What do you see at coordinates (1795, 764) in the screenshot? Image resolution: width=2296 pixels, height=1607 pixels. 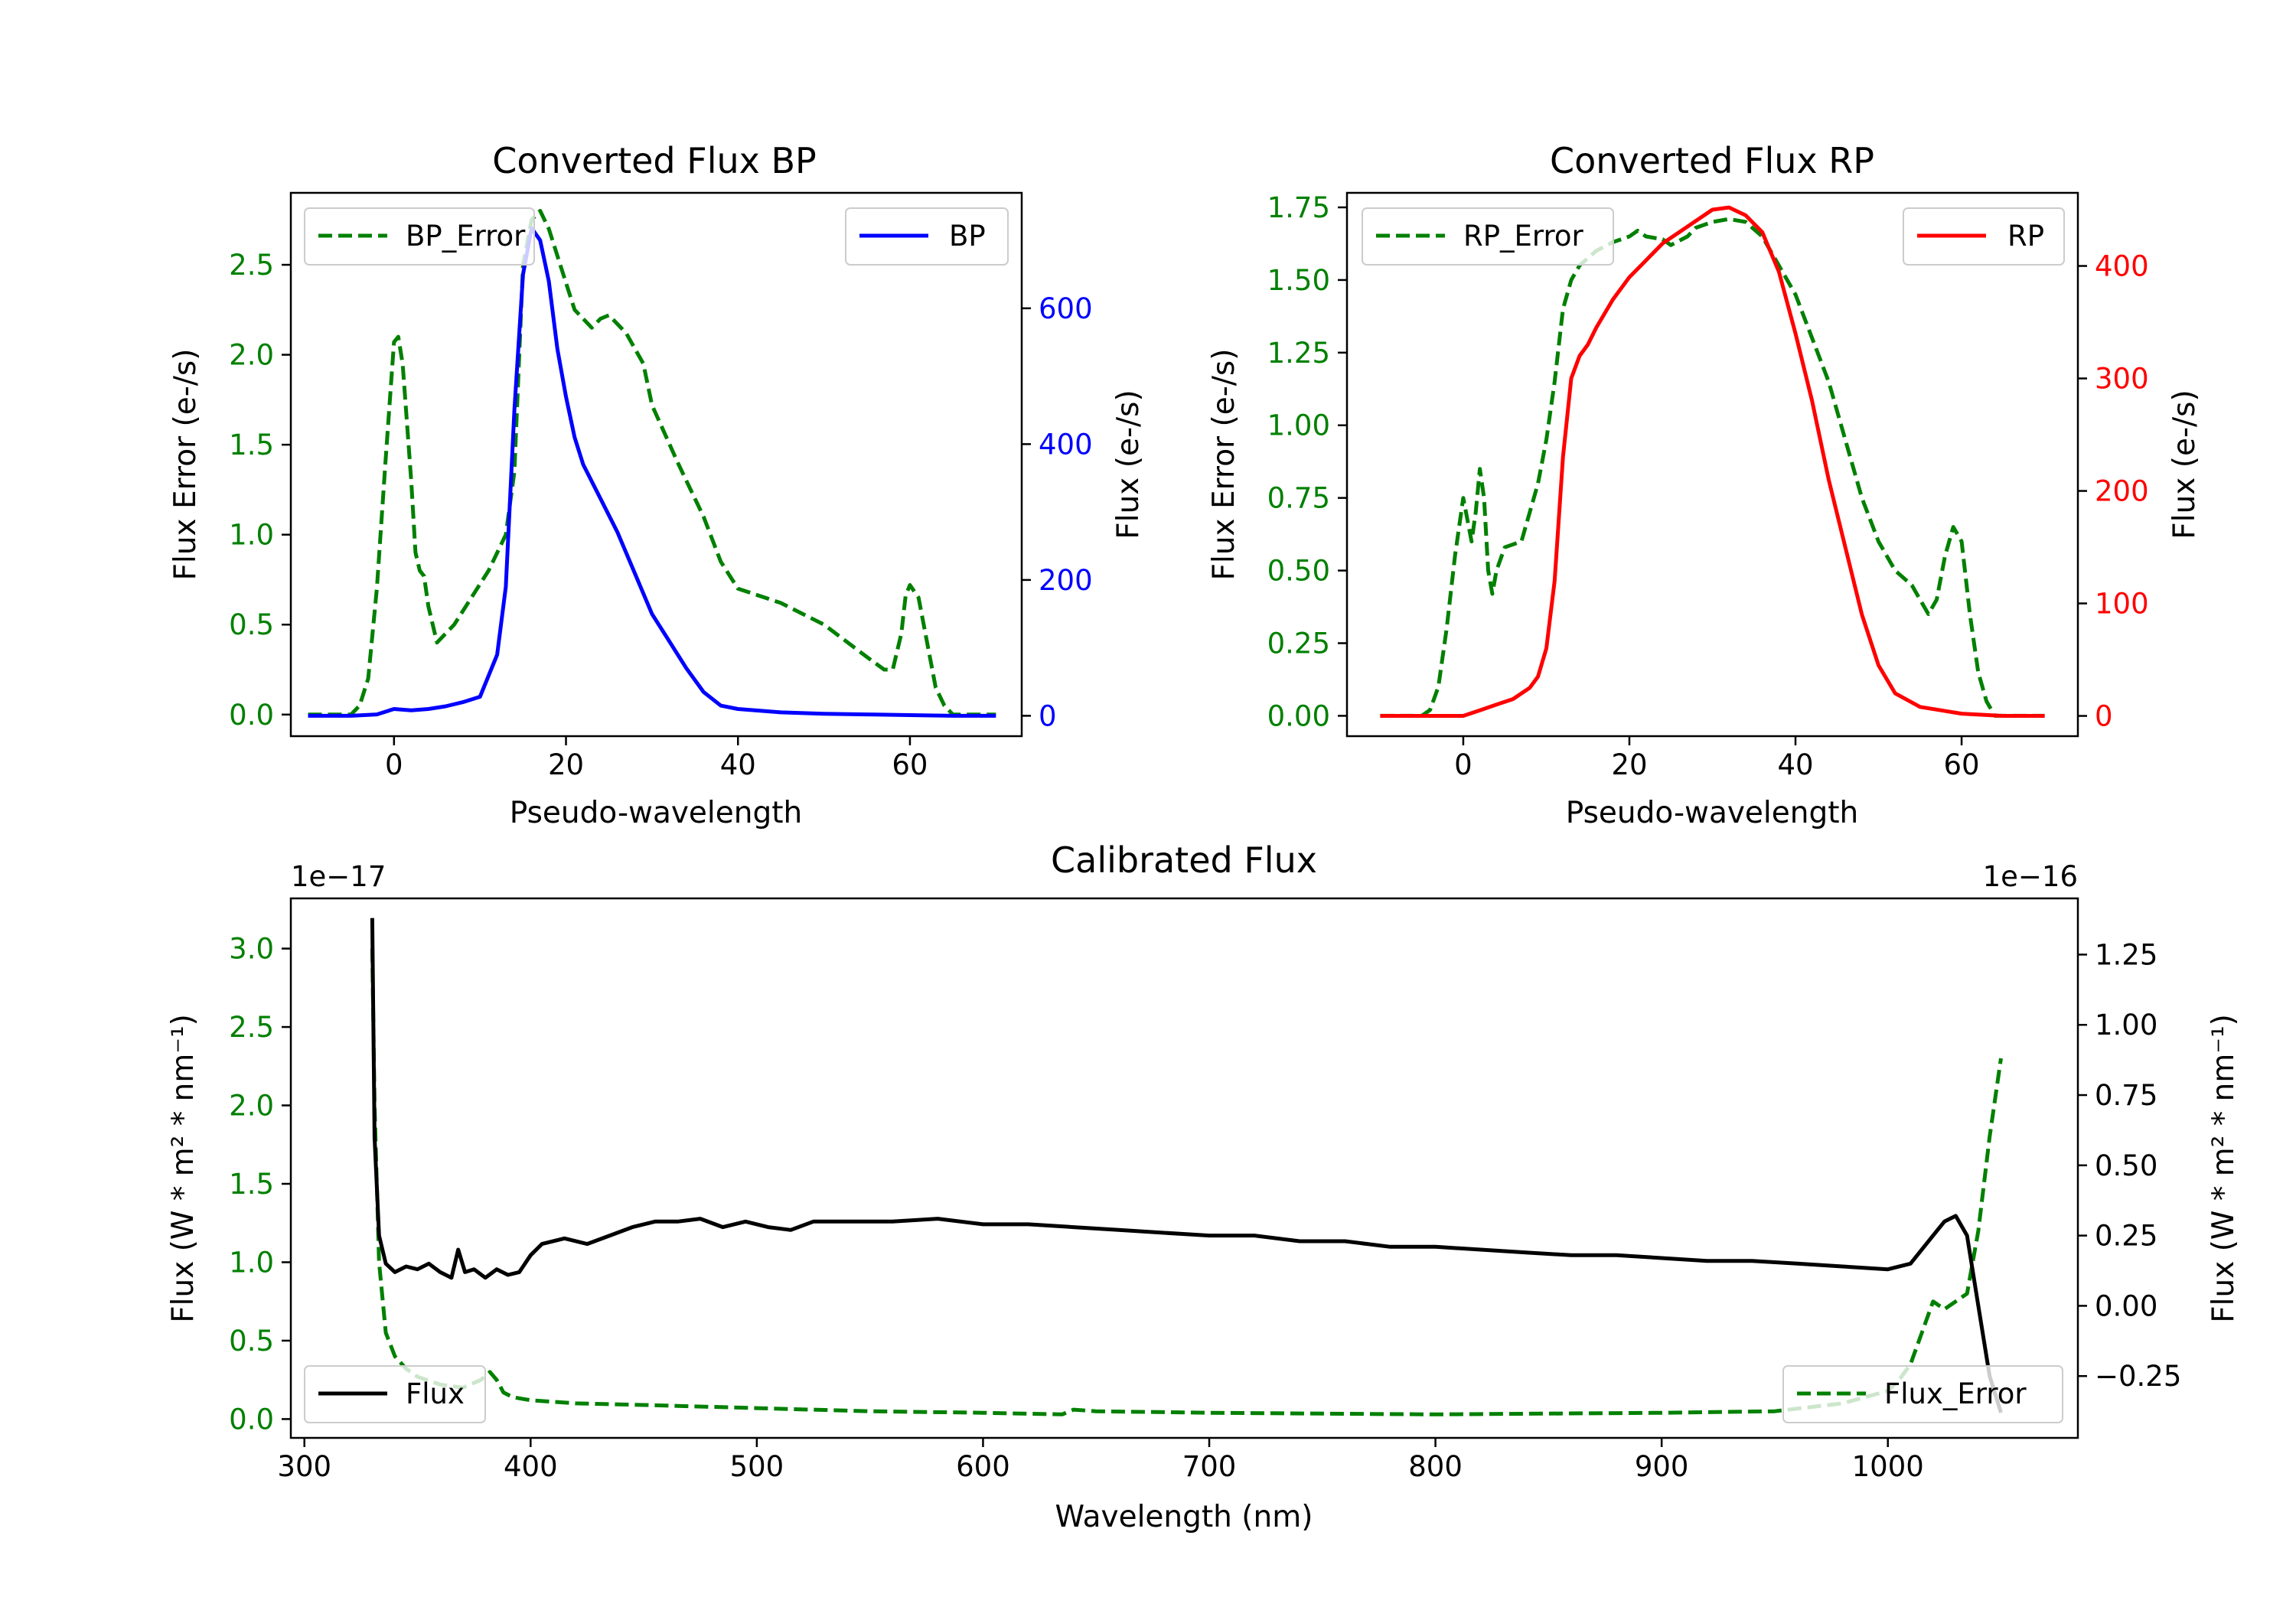 I see `rp-x-tick-label: 40` at bounding box center [1795, 764].